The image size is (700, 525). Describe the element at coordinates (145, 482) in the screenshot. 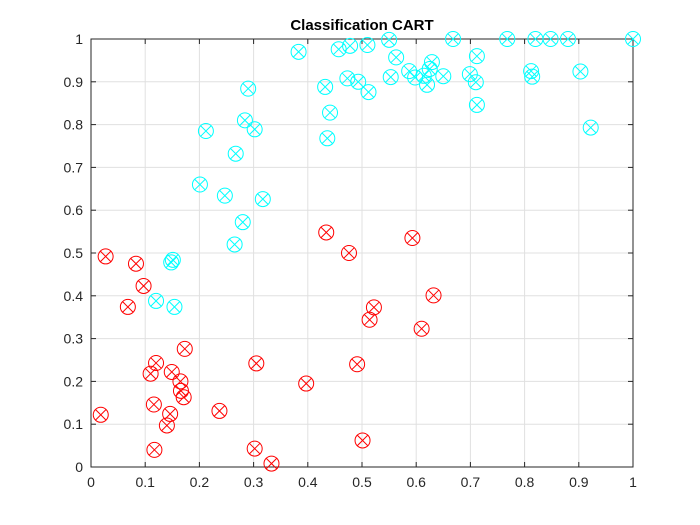

I see `x-tick-label: 0.1` at that location.